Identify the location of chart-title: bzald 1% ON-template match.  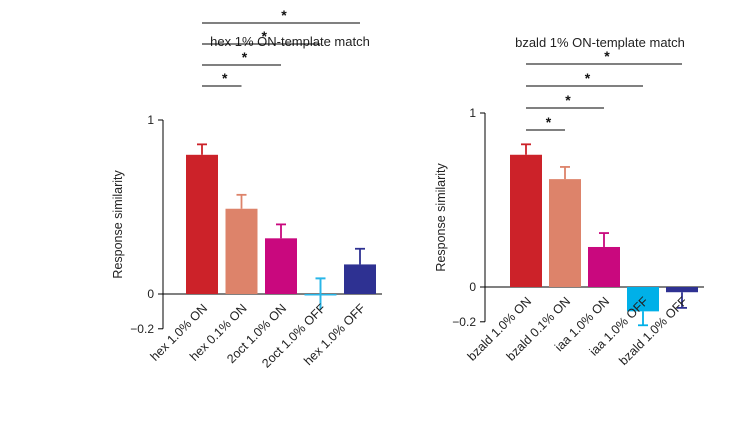
(600, 42).